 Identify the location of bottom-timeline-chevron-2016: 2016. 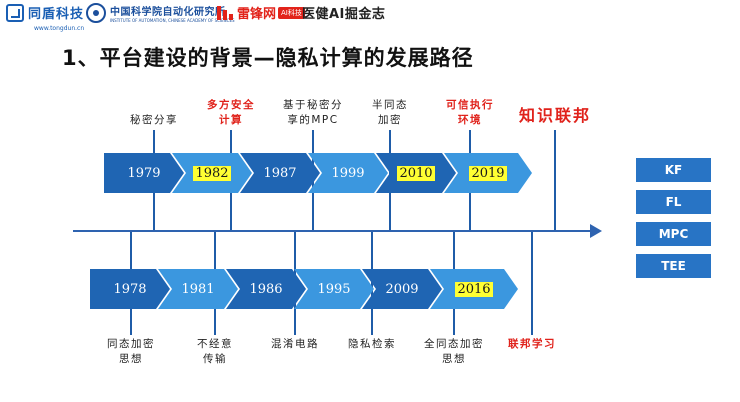
(474, 289).